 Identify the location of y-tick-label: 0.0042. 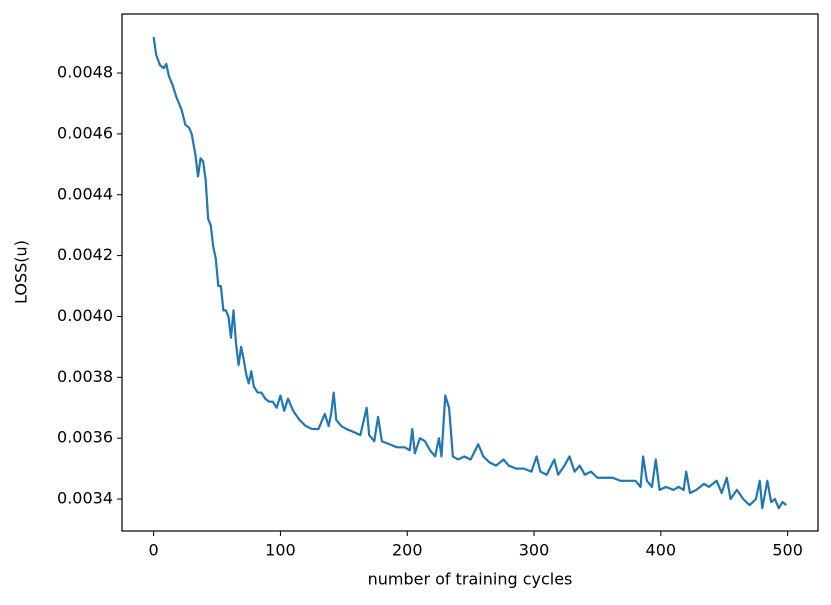
(85, 254).